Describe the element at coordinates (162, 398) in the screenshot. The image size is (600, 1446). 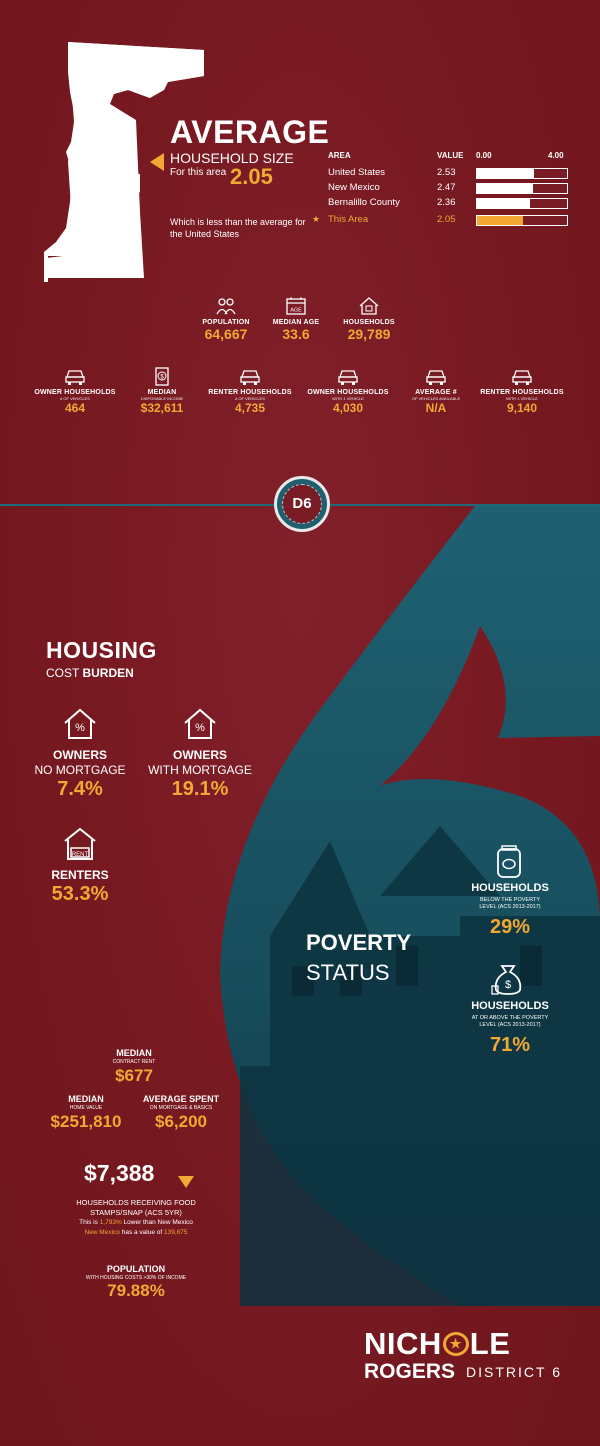
I see `stat-sublabel: DISPOSABLE INCOME` at that location.